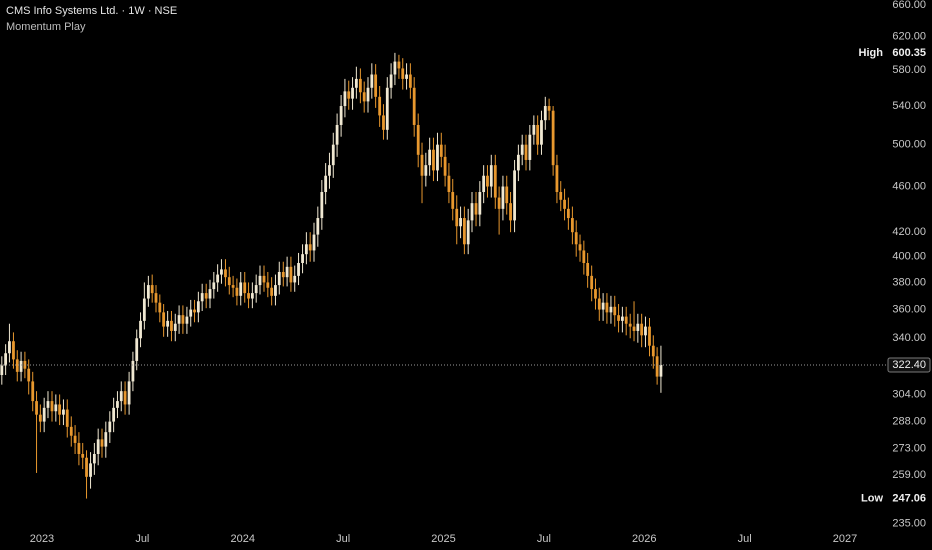 This screenshot has width=932, height=550. I want to click on y-tick-label: 500.00, so click(909, 145).